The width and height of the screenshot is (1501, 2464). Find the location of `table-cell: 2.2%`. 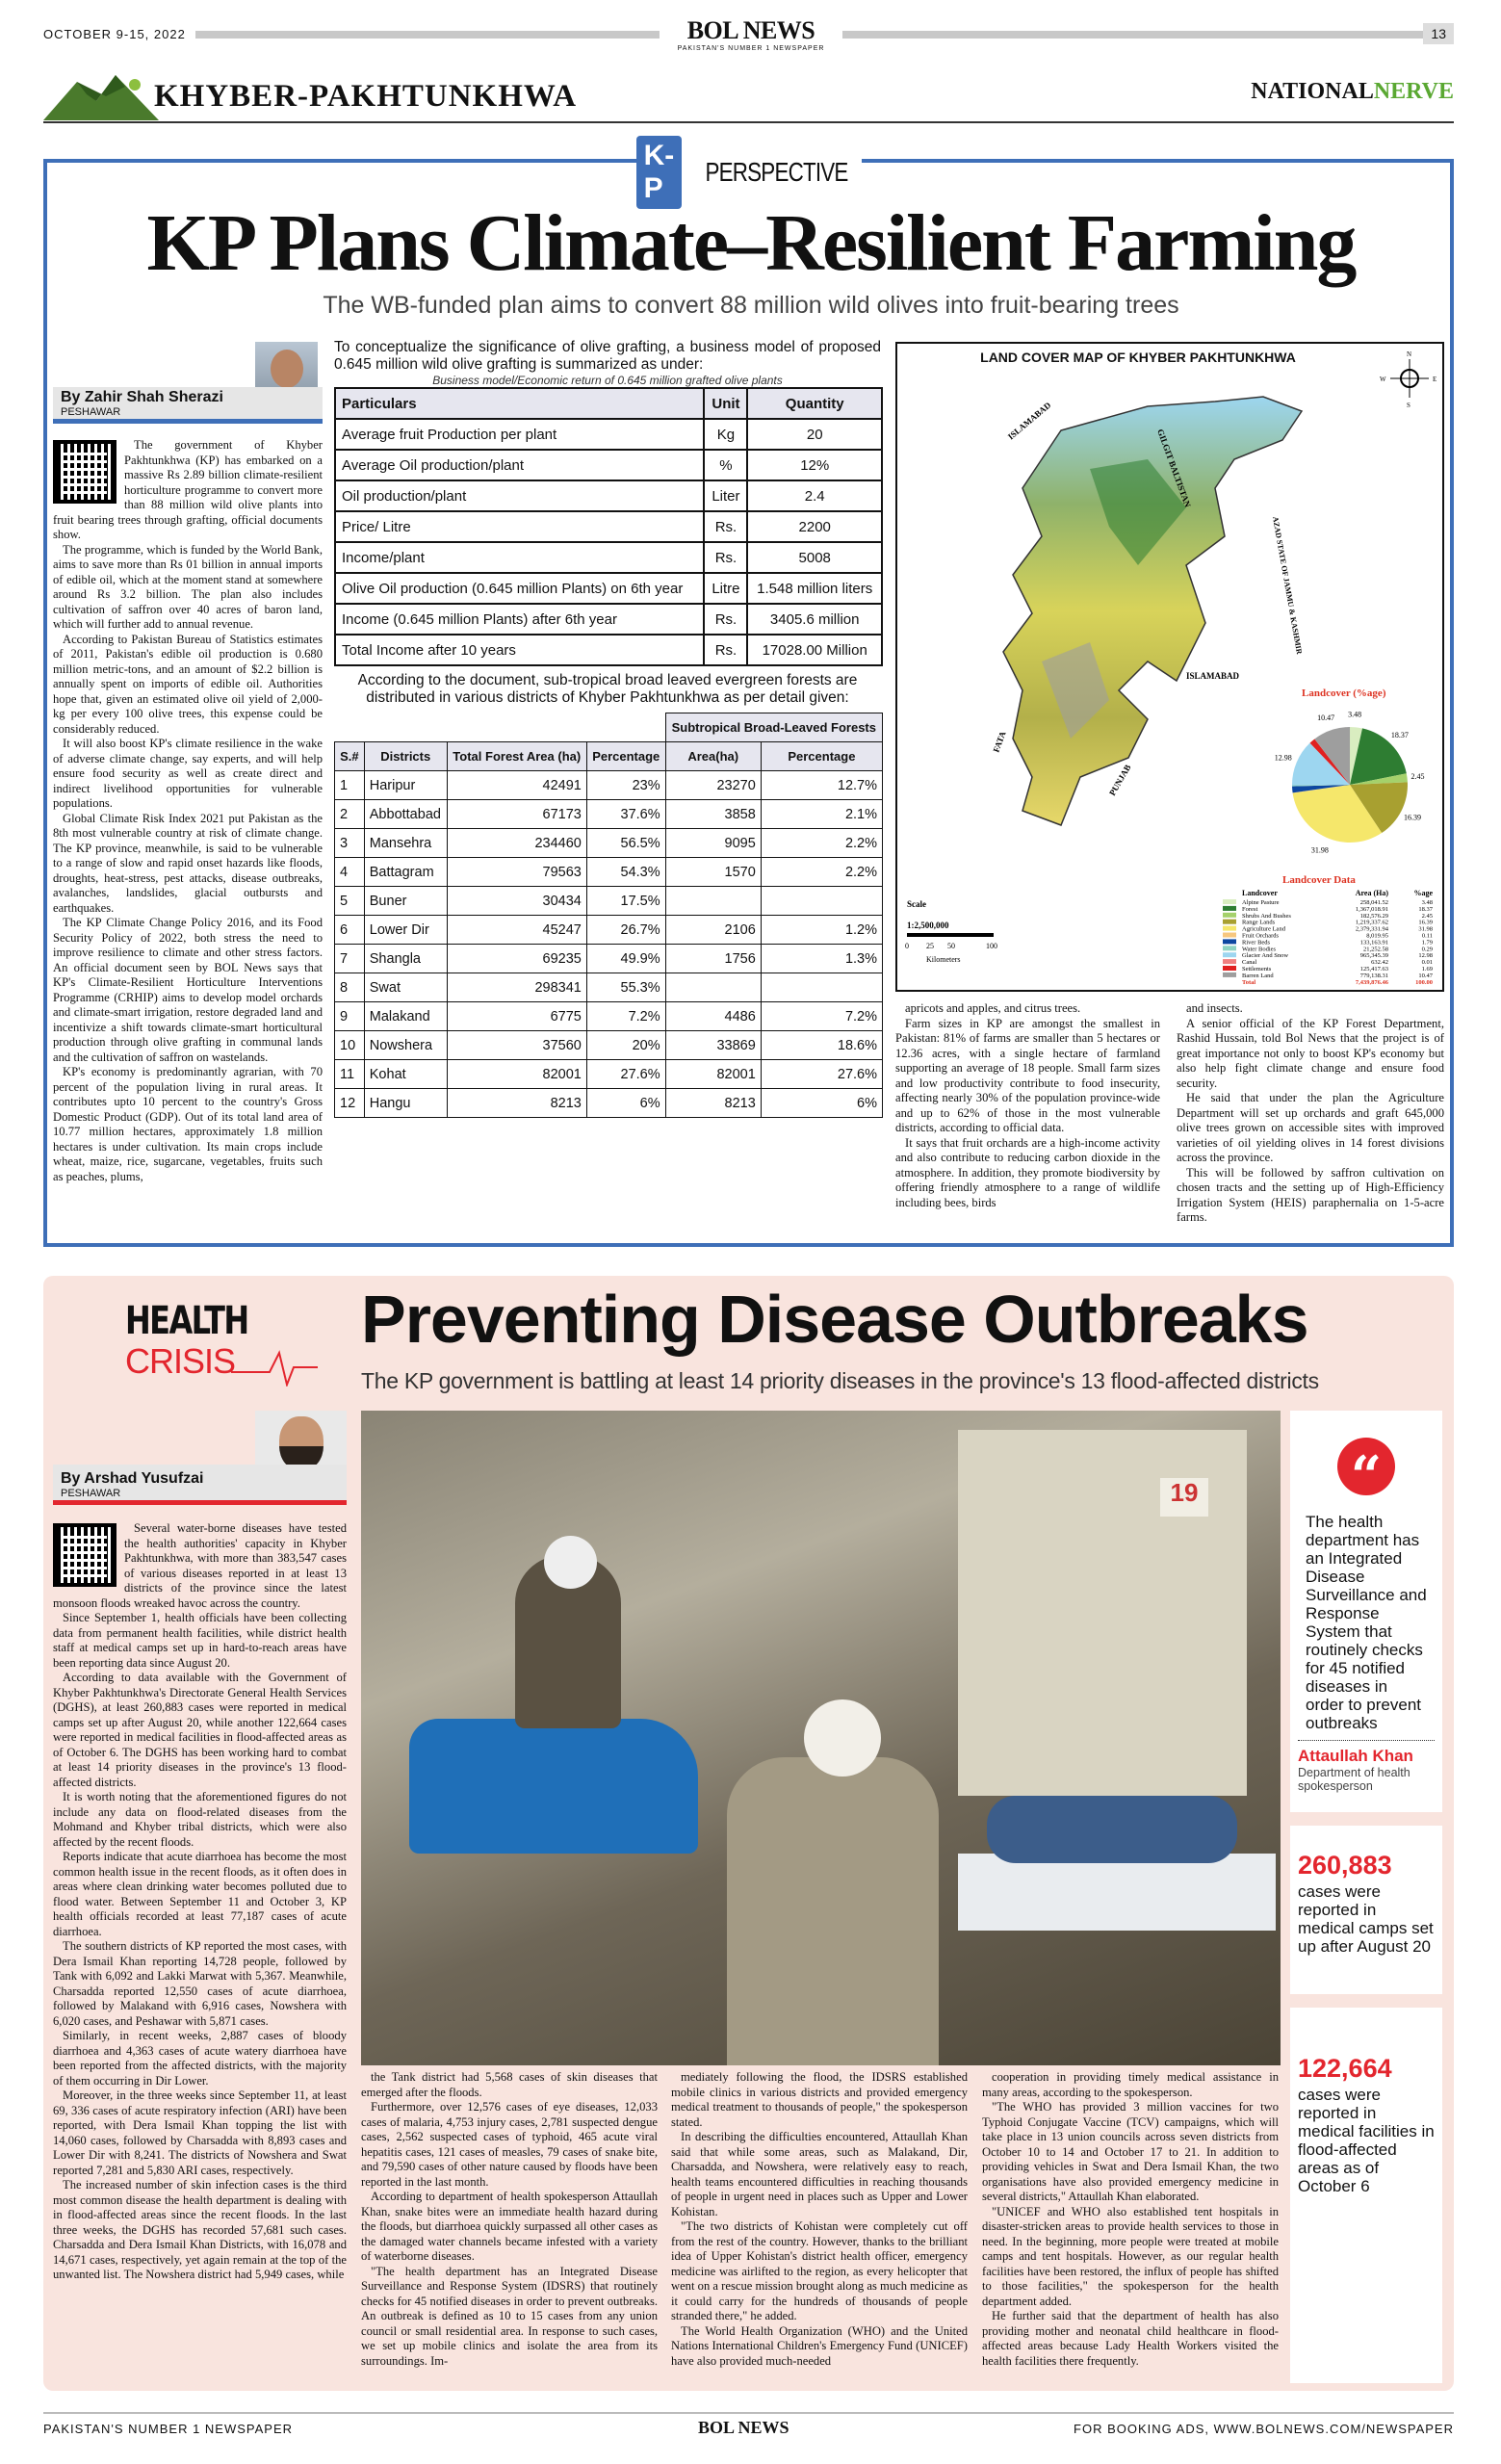

table-cell: 2.2% is located at coordinates (822, 872).